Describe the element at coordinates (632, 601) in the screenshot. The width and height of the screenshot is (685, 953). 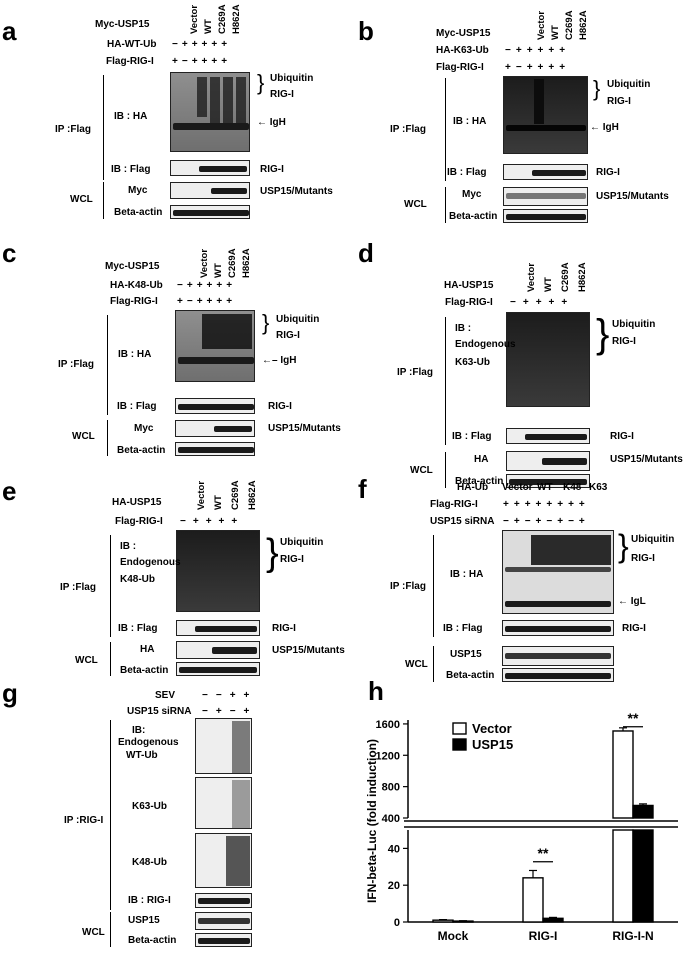
I see `arrow-label: ← IgL` at that location.